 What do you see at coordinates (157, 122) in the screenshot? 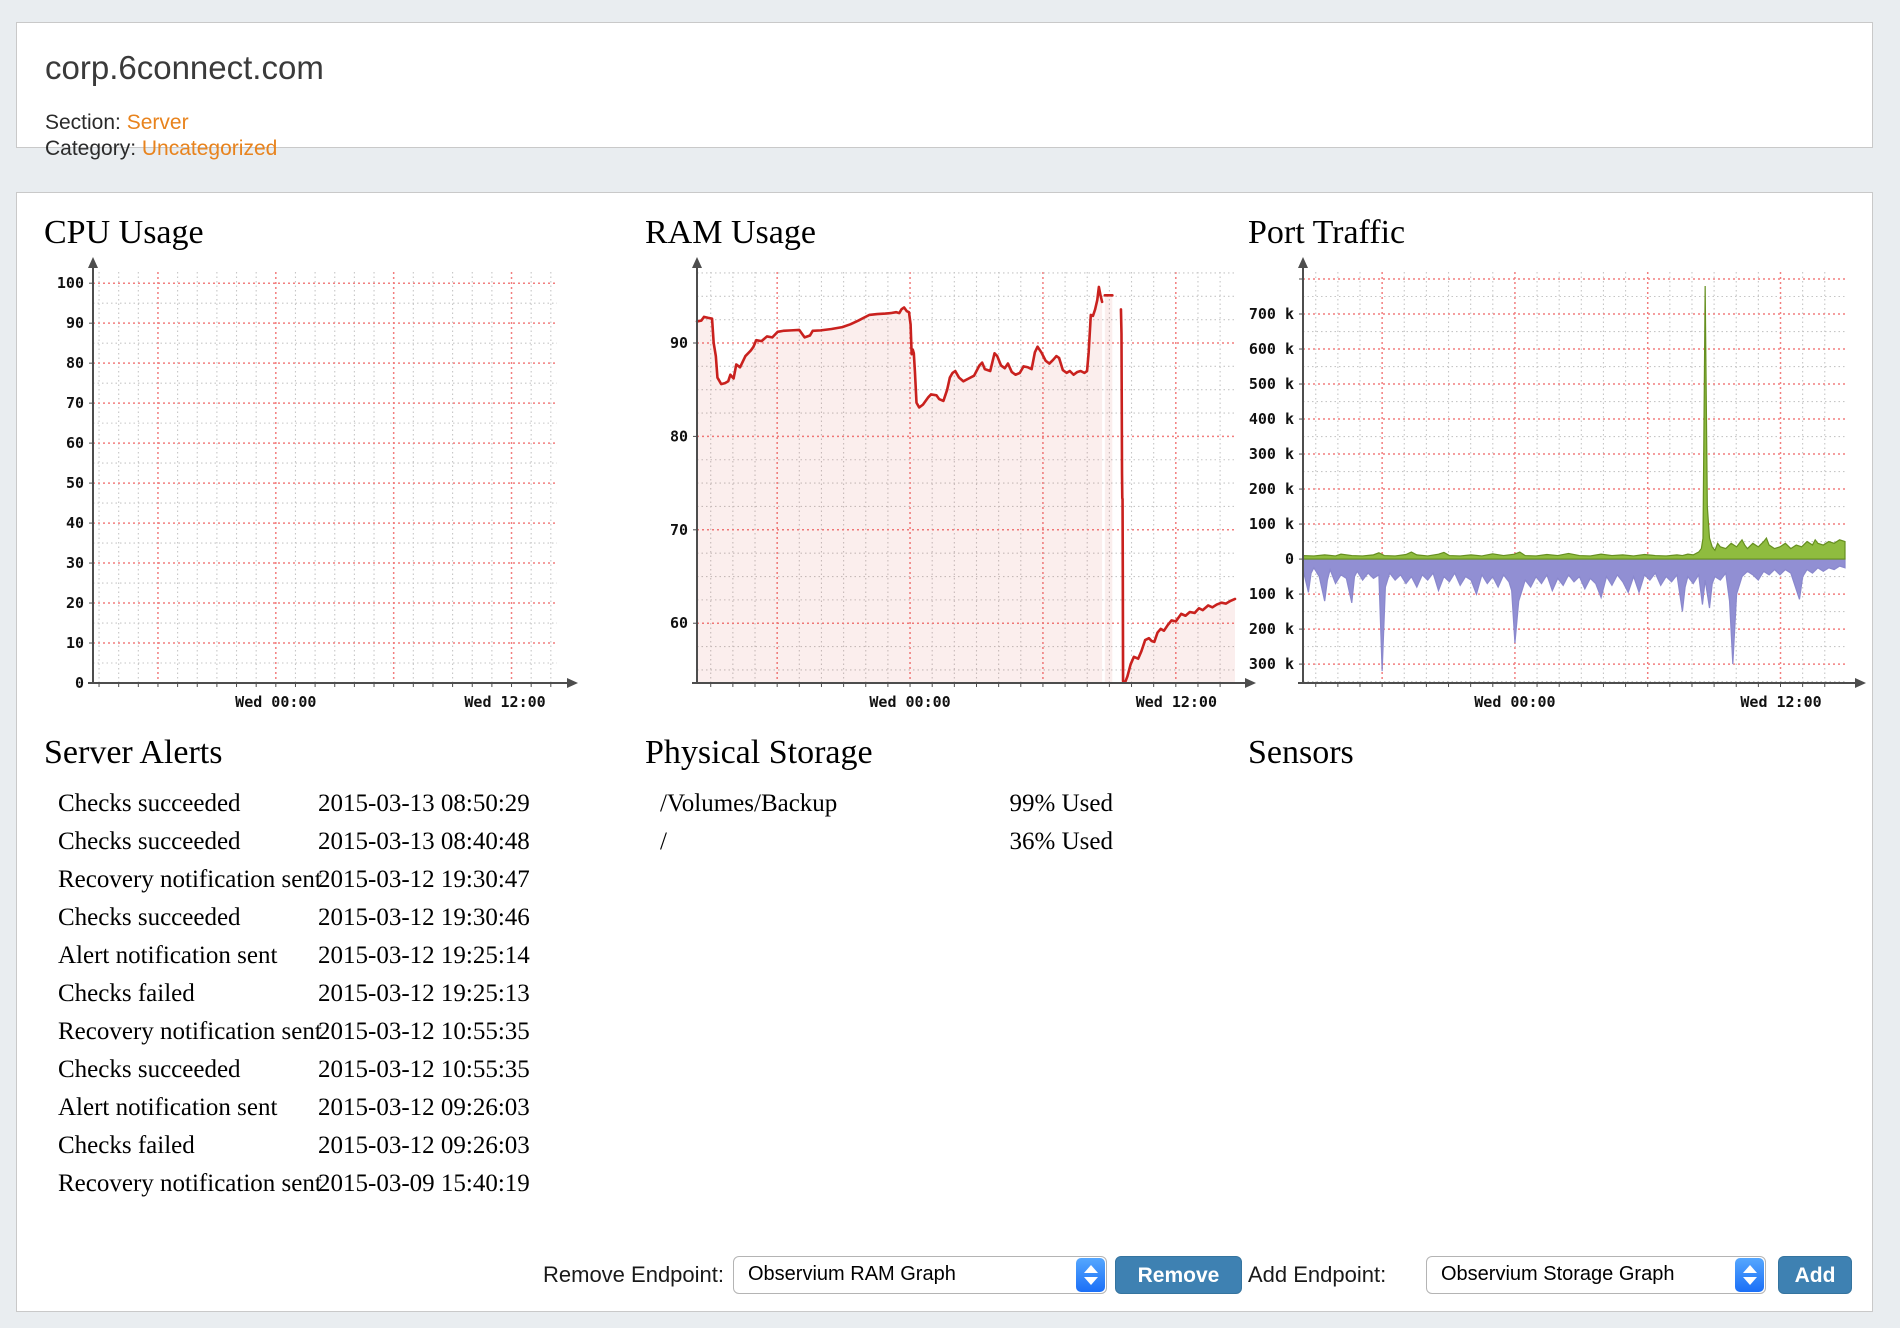
I see `section-link: Server` at bounding box center [157, 122].